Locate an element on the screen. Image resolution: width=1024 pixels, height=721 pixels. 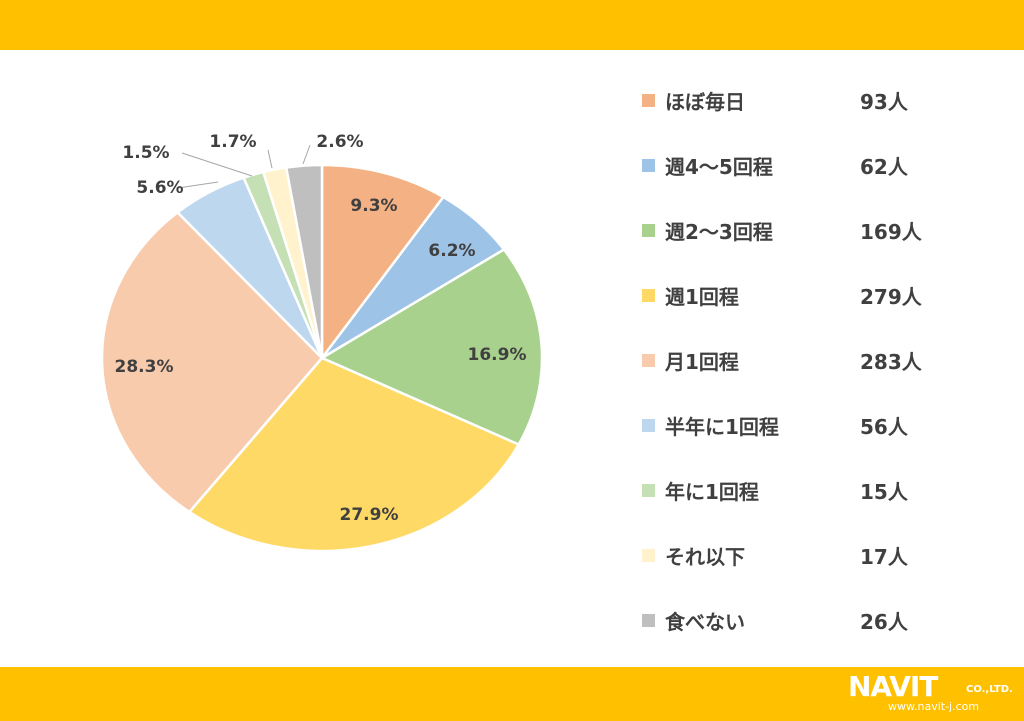
legend-label: ほぼ毎日 is located at coordinates (705, 102).